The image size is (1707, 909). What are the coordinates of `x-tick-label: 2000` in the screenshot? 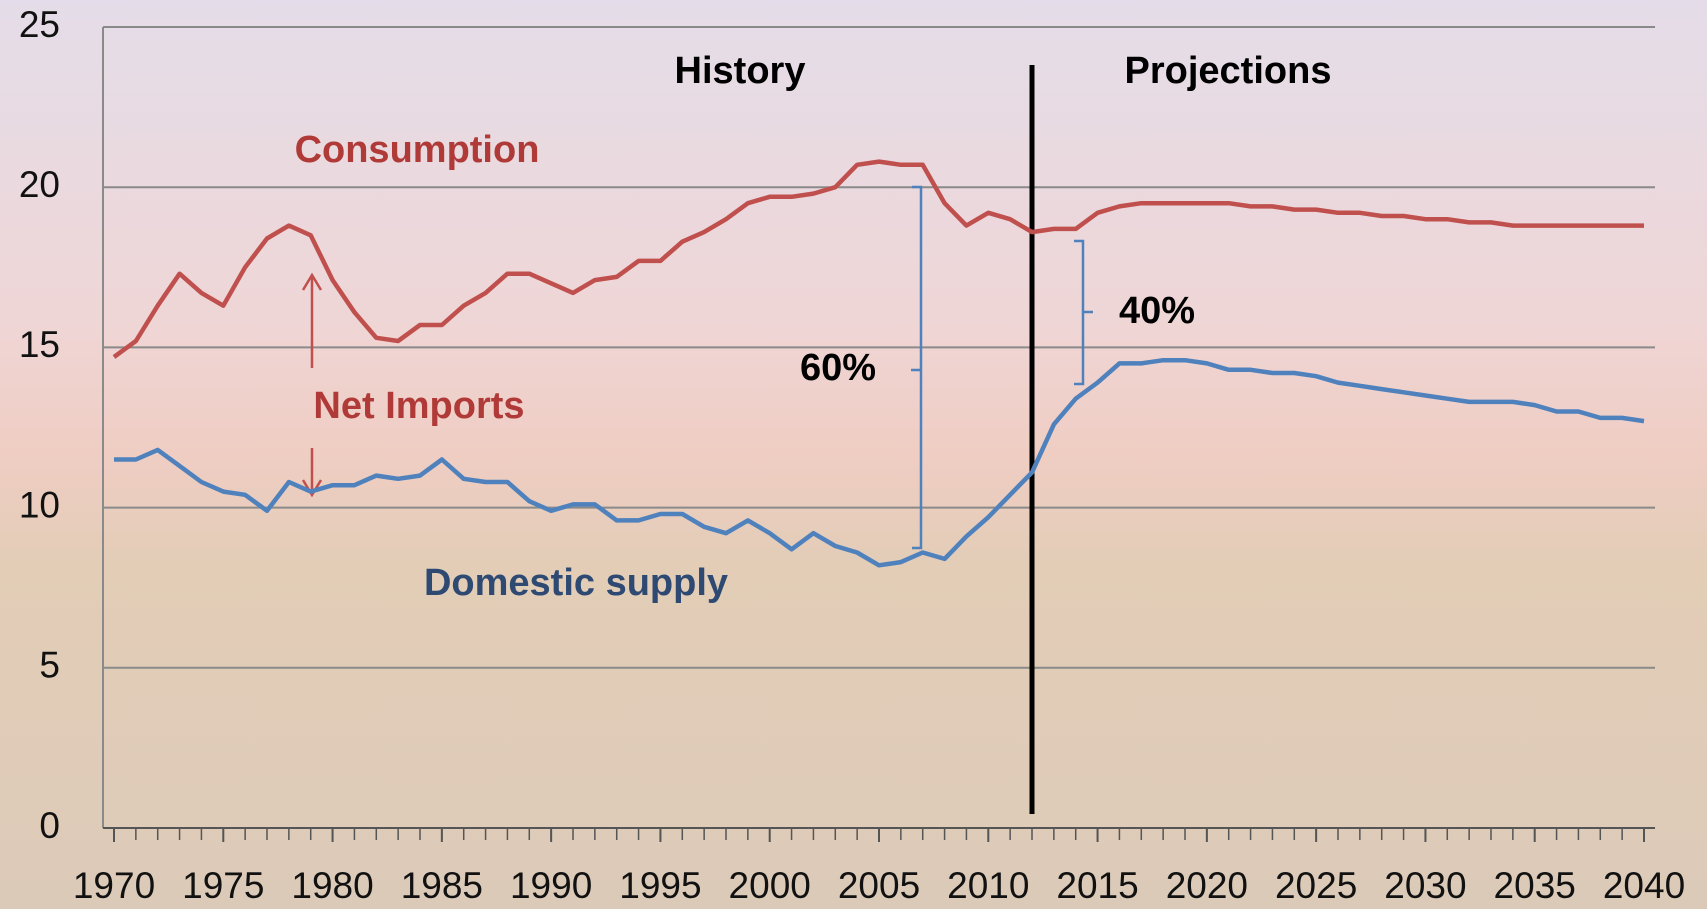 It's located at (770, 885).